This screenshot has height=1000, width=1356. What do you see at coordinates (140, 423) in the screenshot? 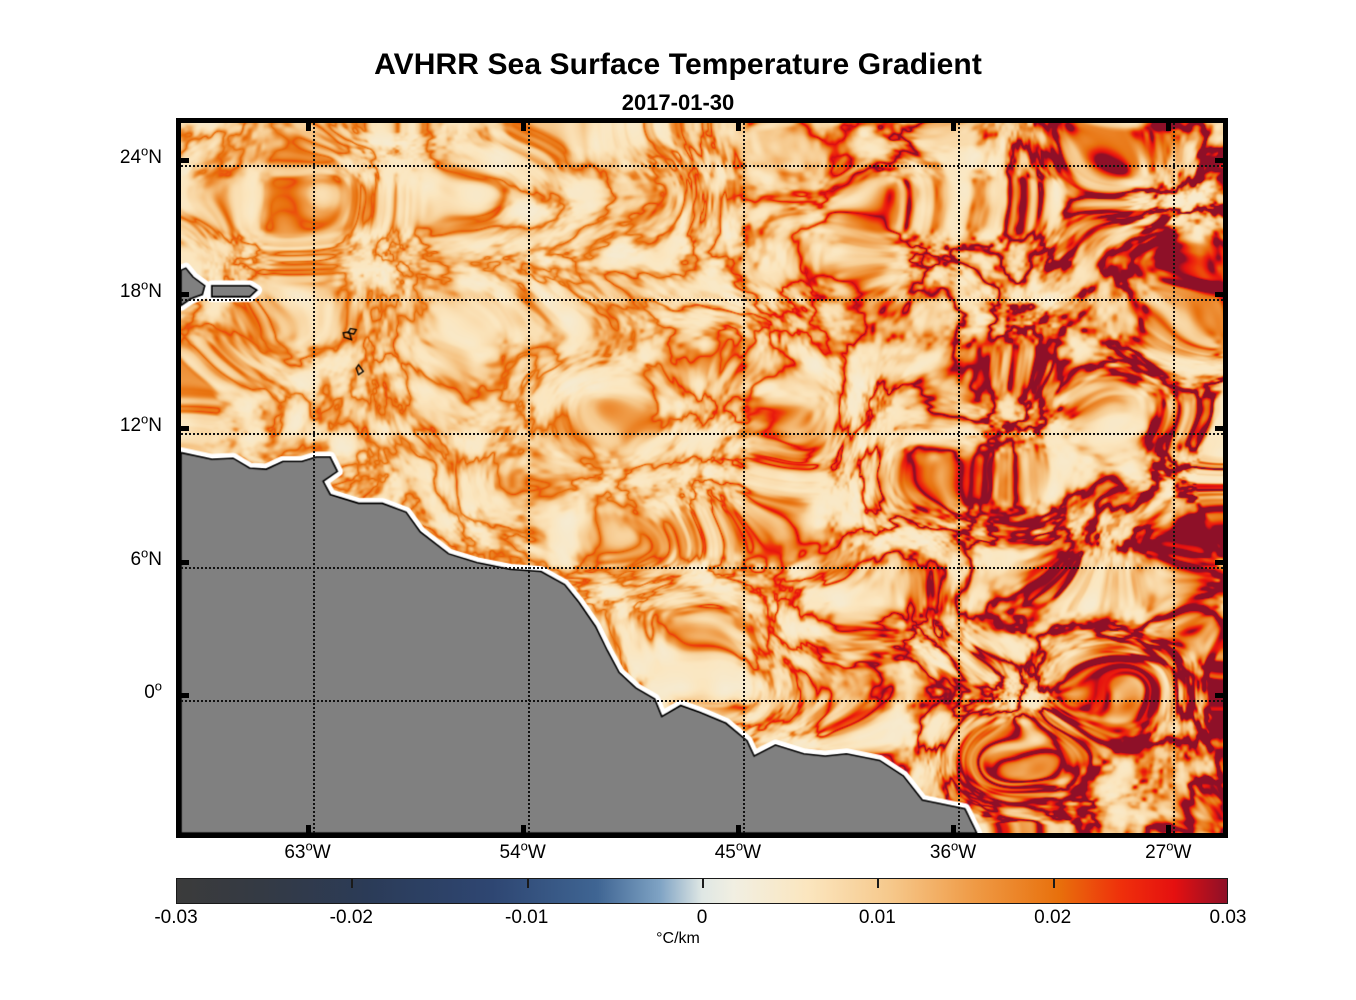
I see `ticklabel-latitude-2: 12oN` at bounding box center [140, 423].